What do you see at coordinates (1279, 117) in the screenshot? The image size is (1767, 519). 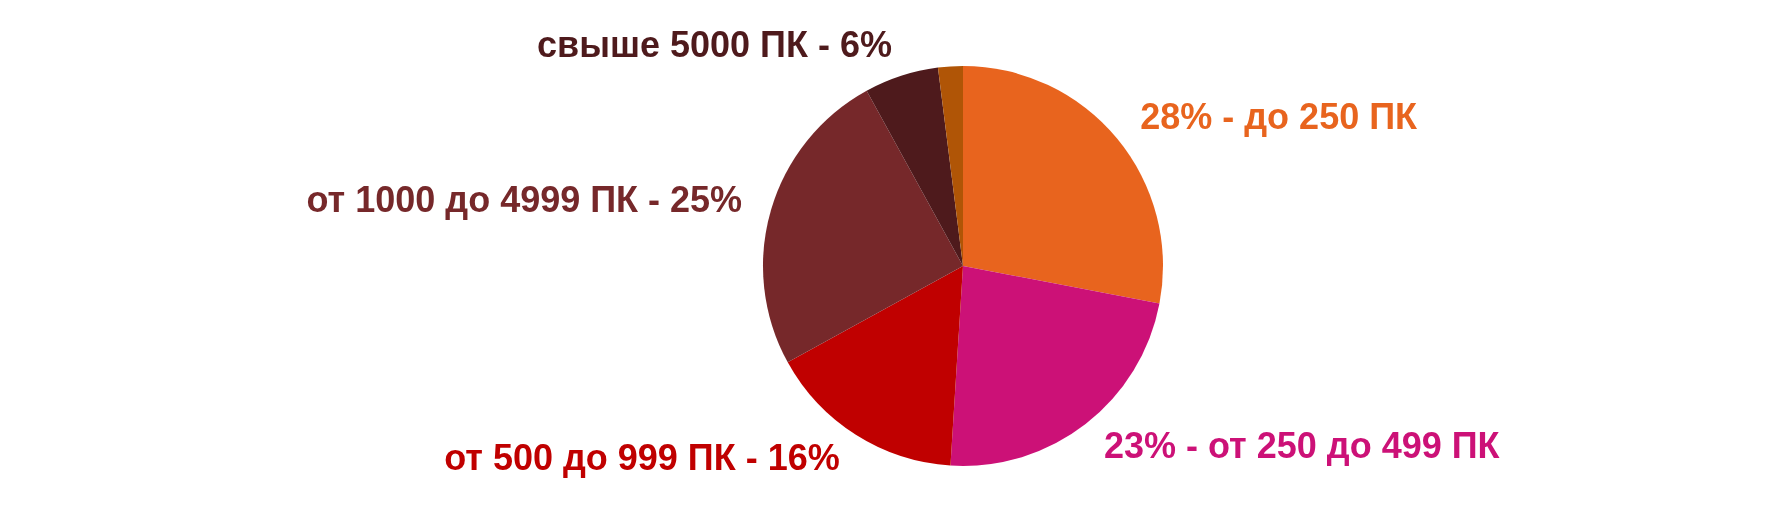 I see `slice-label: 28% - до 250 ПК` at bounding box center [1279, 117].